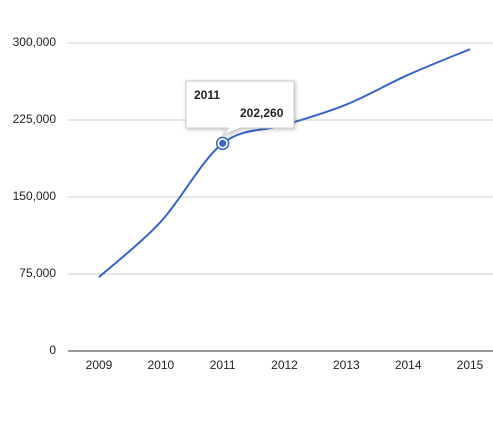  Describe the element at coordinates (470, 365) in the screenshot. I see `x-tick-label: 2015` at that location.